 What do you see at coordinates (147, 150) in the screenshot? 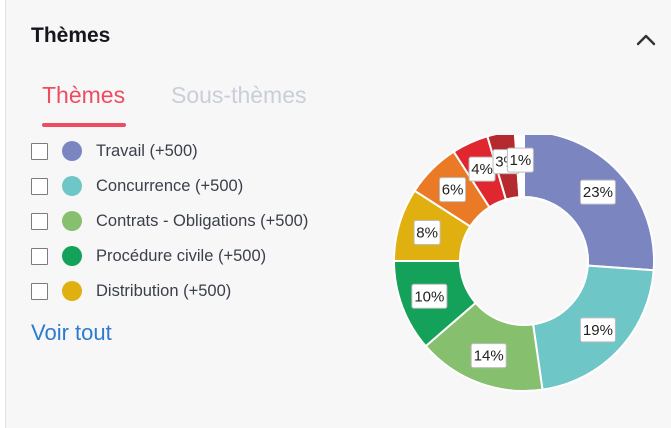
I see `legend-label: Travail (+500)` at bounding box center [147, 150].